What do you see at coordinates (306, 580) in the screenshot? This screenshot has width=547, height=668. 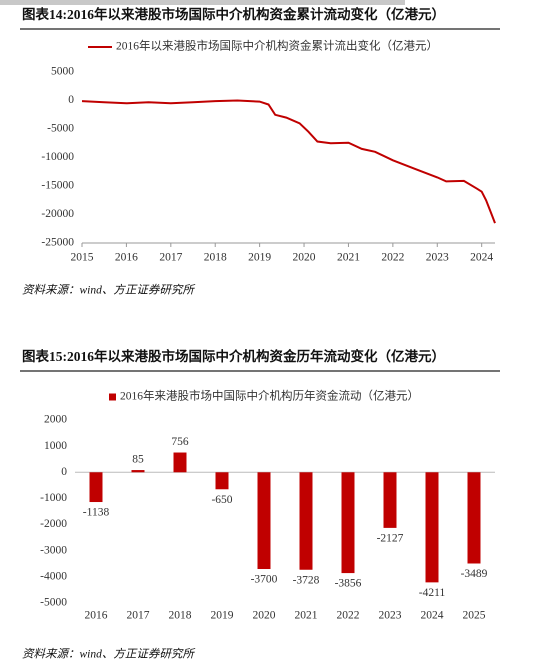 I see `value-label: -3728` at bounding box center [306, 580].